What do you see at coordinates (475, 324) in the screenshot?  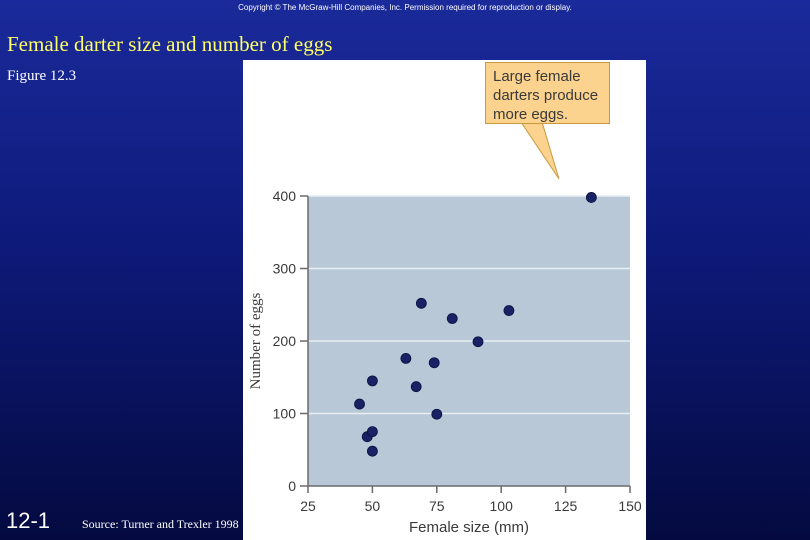 I see `data-points` at bounding box center [475, 324].